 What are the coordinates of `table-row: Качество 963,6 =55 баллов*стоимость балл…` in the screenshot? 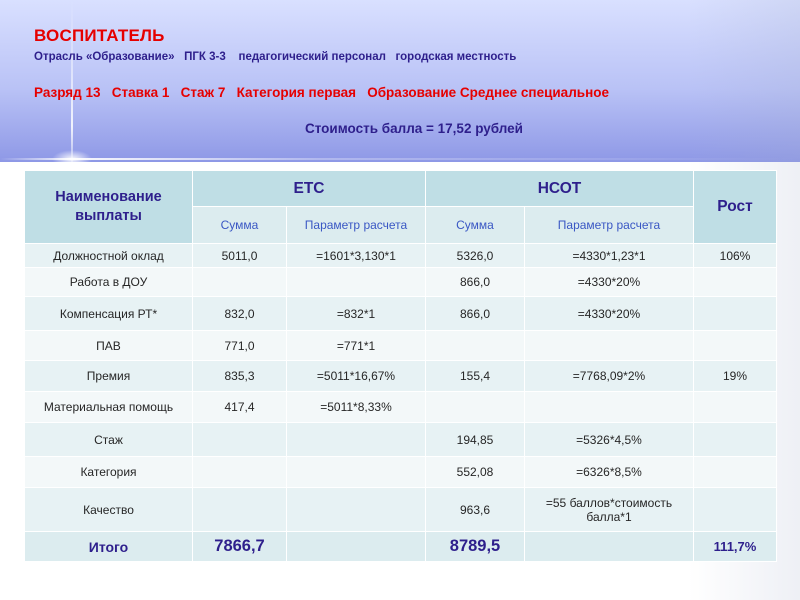 It's located at (400, 509).